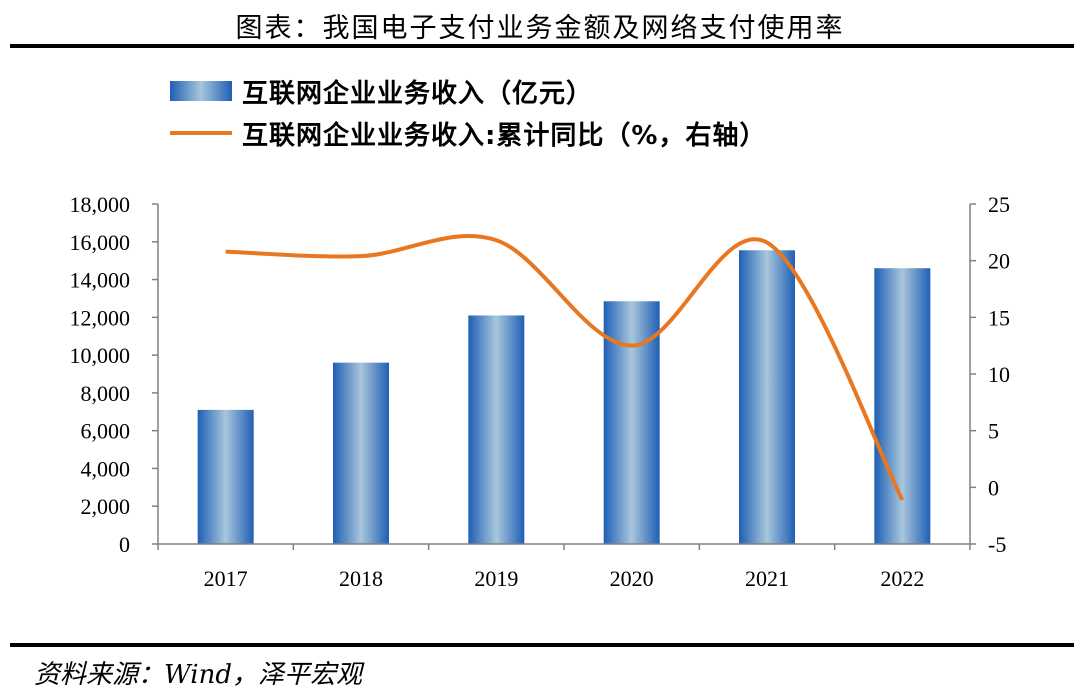 Image resolution: width=1080 pixels, height=699 pixels. What do you see at coordinates (198, 675) in the screenshot?
I see `source-note: 资料来源：Wind，泽平宏观` at bounding box center [198, 675].